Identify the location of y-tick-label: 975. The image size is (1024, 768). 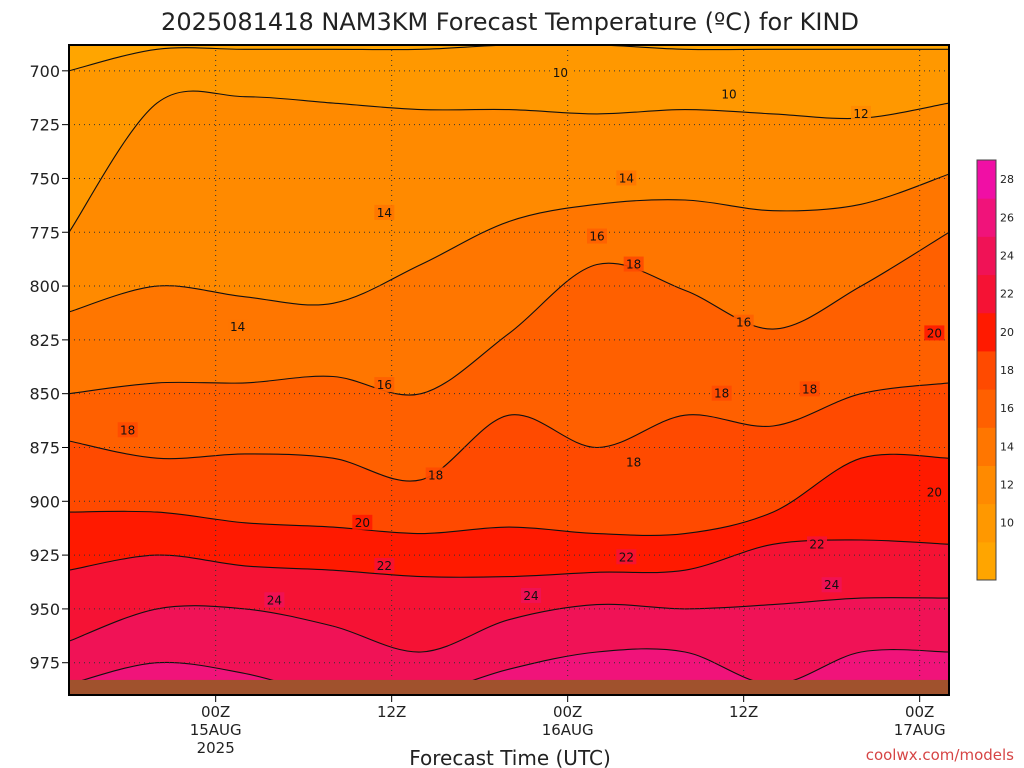
(44, 663).